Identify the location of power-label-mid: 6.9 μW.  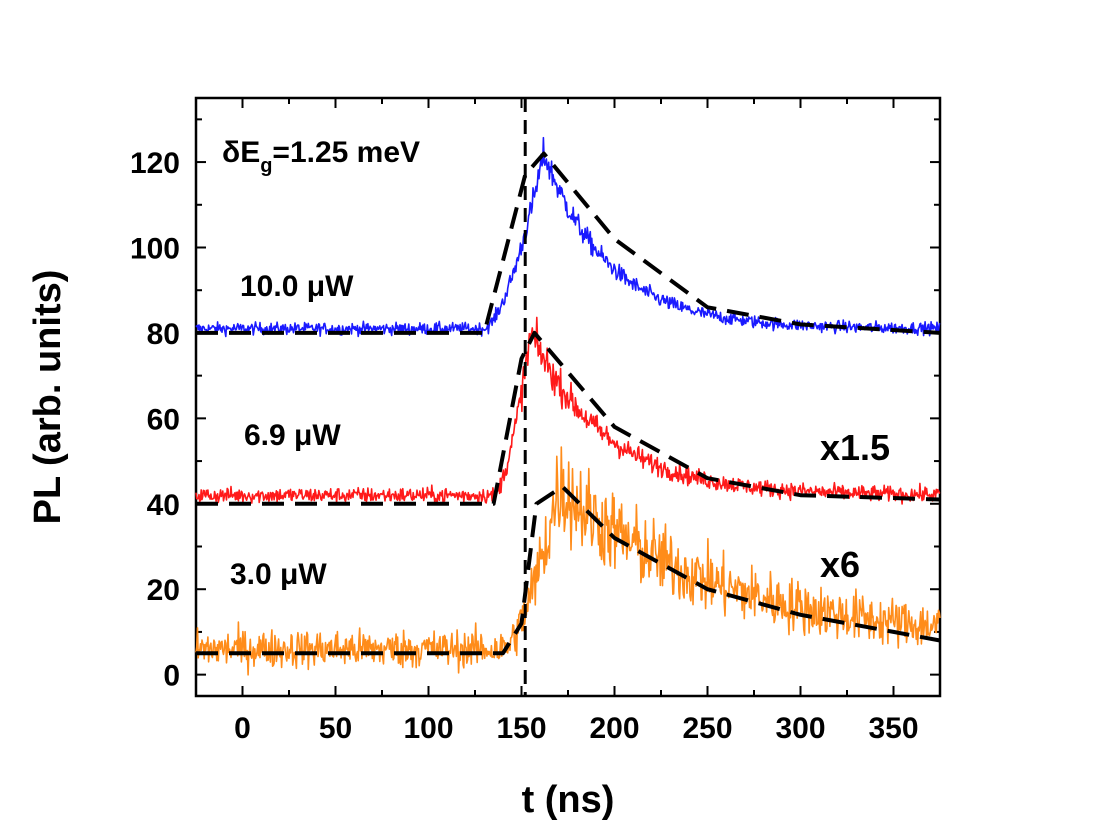
(292, 435).